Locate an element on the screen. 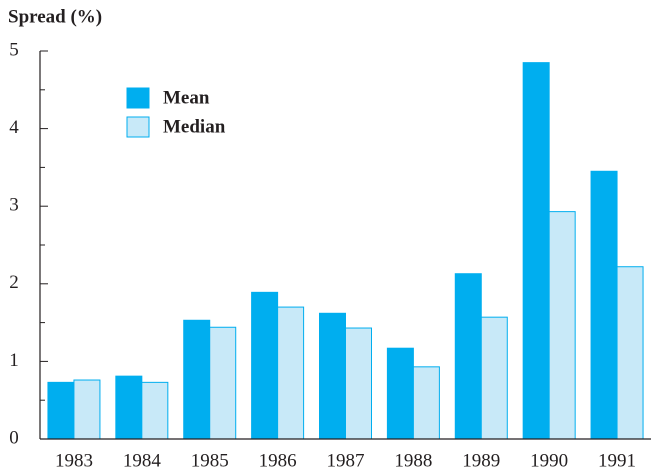 The height and width of the screenshot is (475, 654). x-tick-label: 1986 is located at coordinates (278, 460).